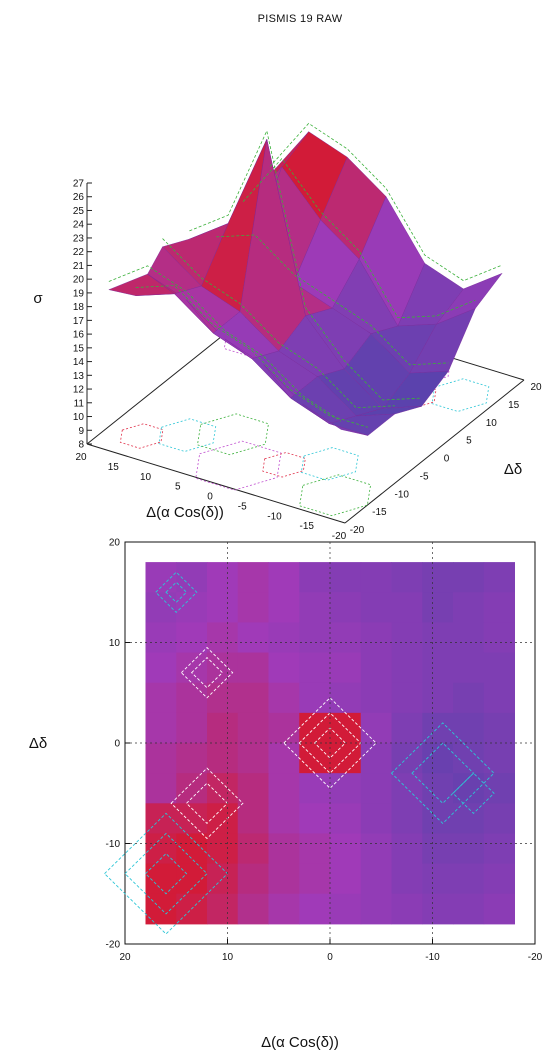 This screenshot has height=1061, width=542. What do you see at coordinates (79, 417) in the screenshot?
I see `surface-z-tick-label: 10` at bounding box center [79, 417].